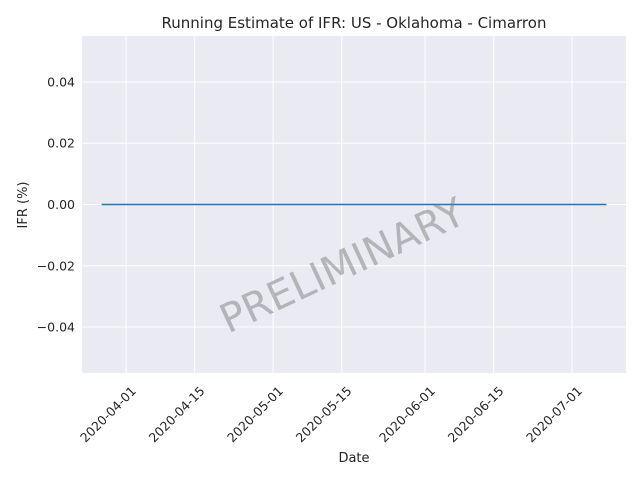 The height and width of the screenshot is (480, 640). Describe the element at coordinates (324, 414) in the screenshot. I see `x-tick-label: 2020-05-15` at that location.